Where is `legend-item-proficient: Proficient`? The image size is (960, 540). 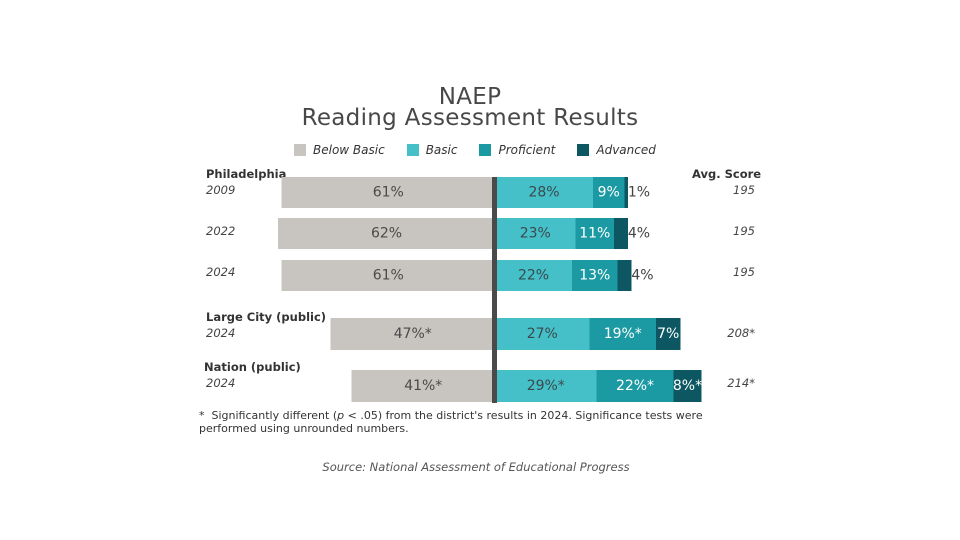 legend-item-proficient: Proficient is located at coordinates (517, 150).